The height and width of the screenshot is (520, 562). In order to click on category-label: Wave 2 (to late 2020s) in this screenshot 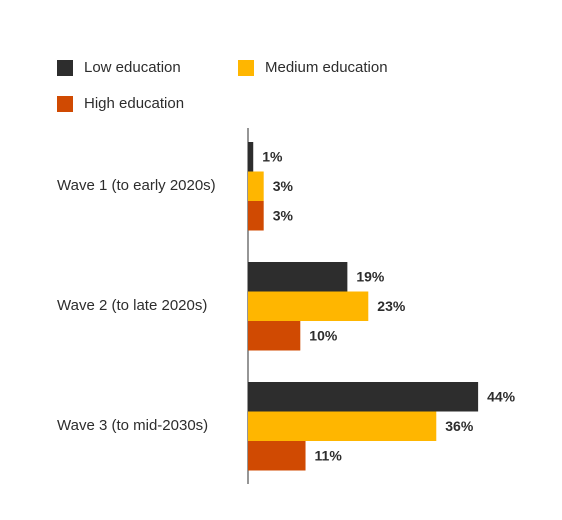, I will do `click(132, 305)`.